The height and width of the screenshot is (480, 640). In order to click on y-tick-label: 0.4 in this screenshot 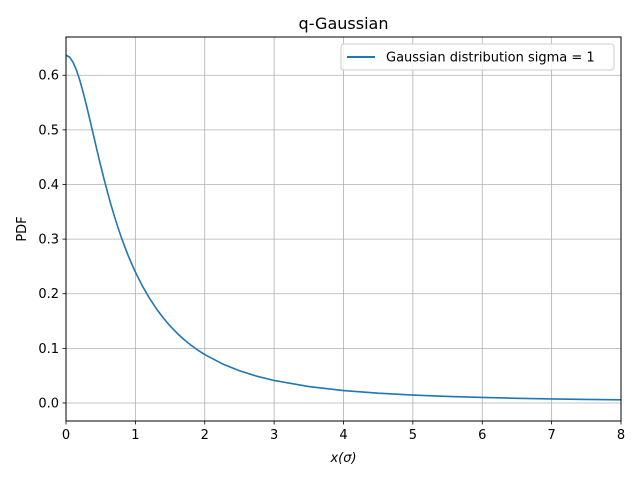, I will do `click(48, 185)`.